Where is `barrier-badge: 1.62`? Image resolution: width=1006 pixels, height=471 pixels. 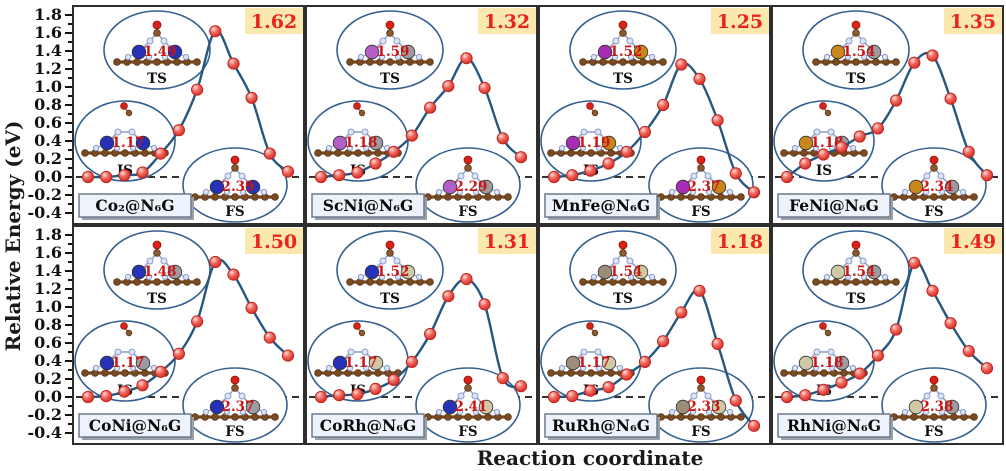
barrier-badge: 1.62 is located at coordinates (274, 21).